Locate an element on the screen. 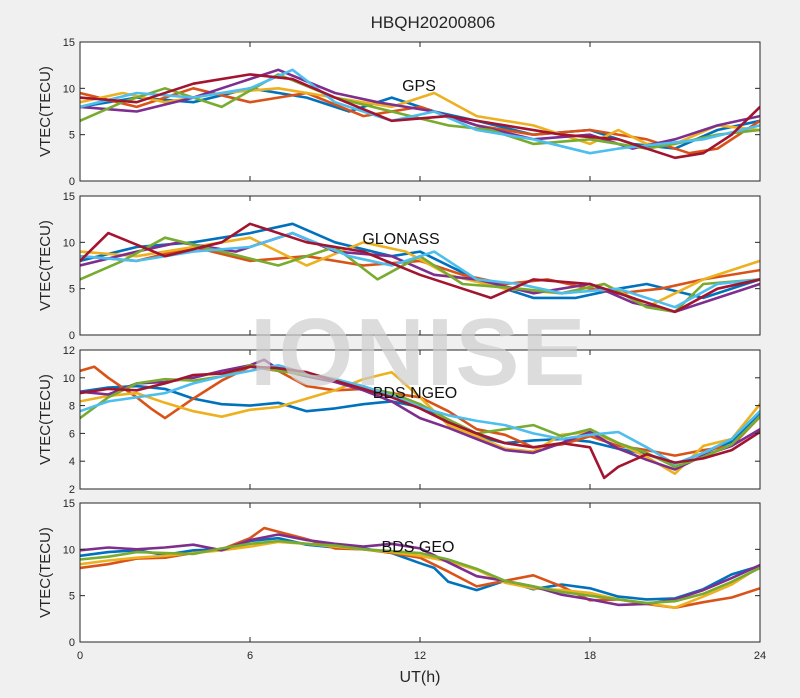 This screenshot has height=698, width=800. y-tick-label: 8 is located at coordinates (72, 407).